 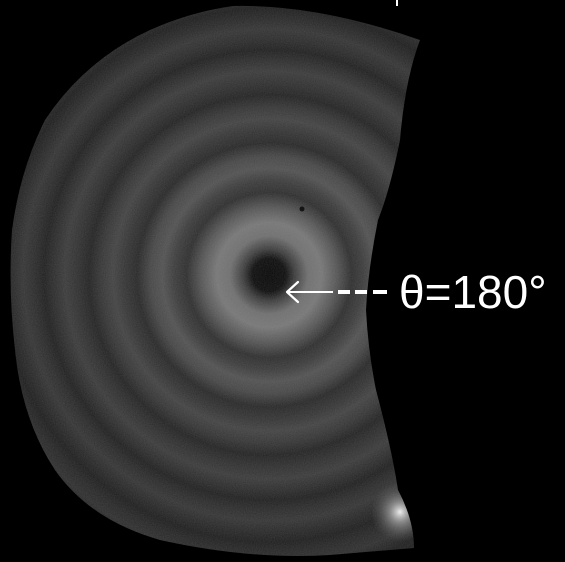 I want to click on angle-label: θ=180°, so click(x=473, y=292).